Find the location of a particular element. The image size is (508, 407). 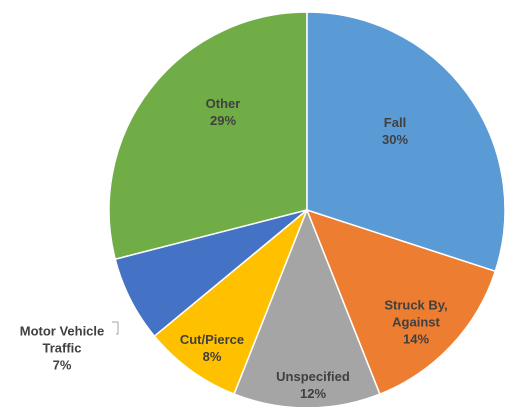

category-label: Fall is located at coordinates (395, 122).